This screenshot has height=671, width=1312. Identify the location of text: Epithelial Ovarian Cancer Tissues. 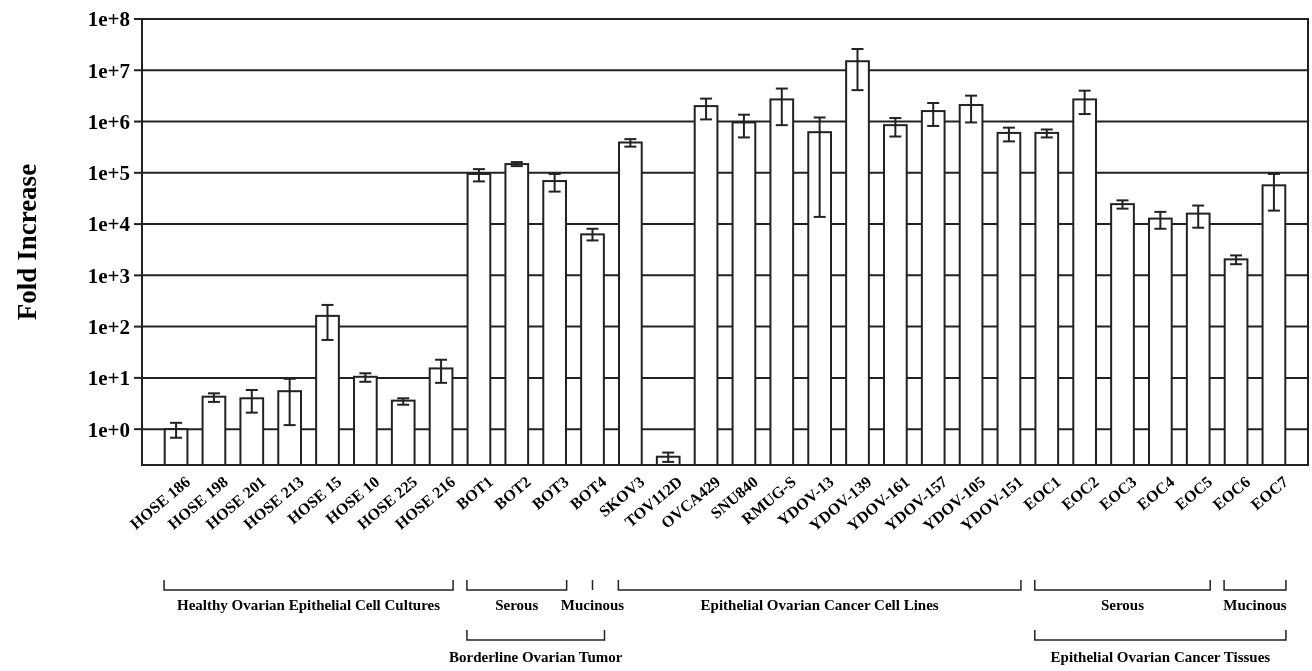
(1160, 657).